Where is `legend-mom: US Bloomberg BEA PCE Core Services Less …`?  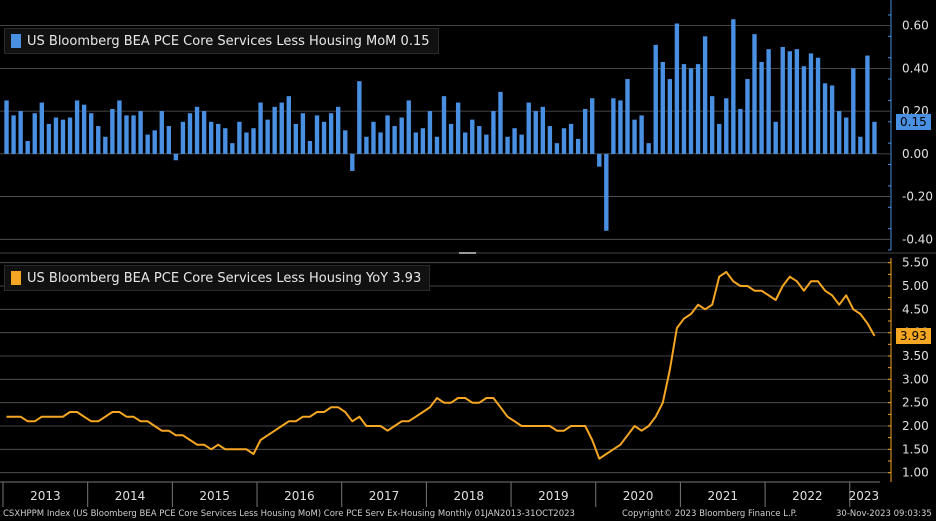
legend-mom: US Bloomberg BEA PCE Core Services Less … is located at coordinates (221, 41).